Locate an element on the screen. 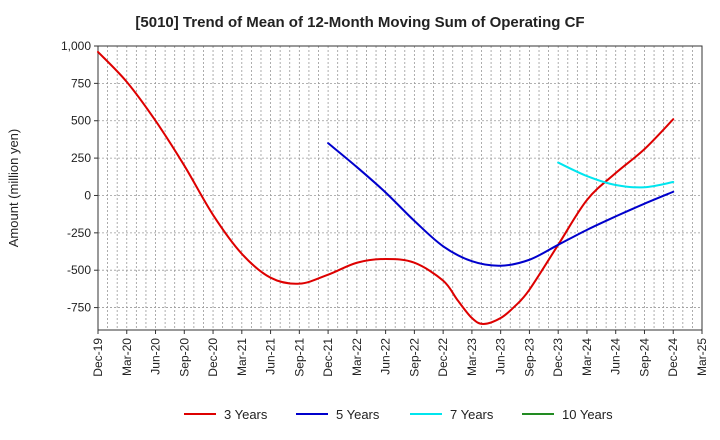  series-line-5-years is located at coordinates (501, 204).